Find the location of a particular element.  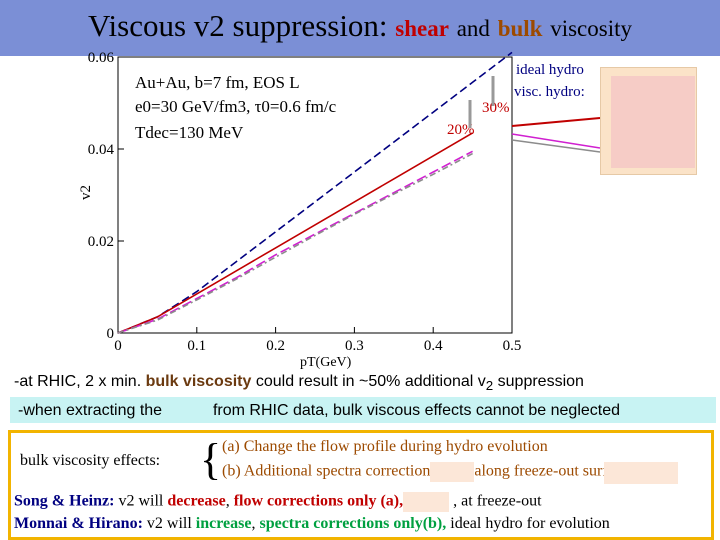

blank-song is located at coordinates (426, 502).